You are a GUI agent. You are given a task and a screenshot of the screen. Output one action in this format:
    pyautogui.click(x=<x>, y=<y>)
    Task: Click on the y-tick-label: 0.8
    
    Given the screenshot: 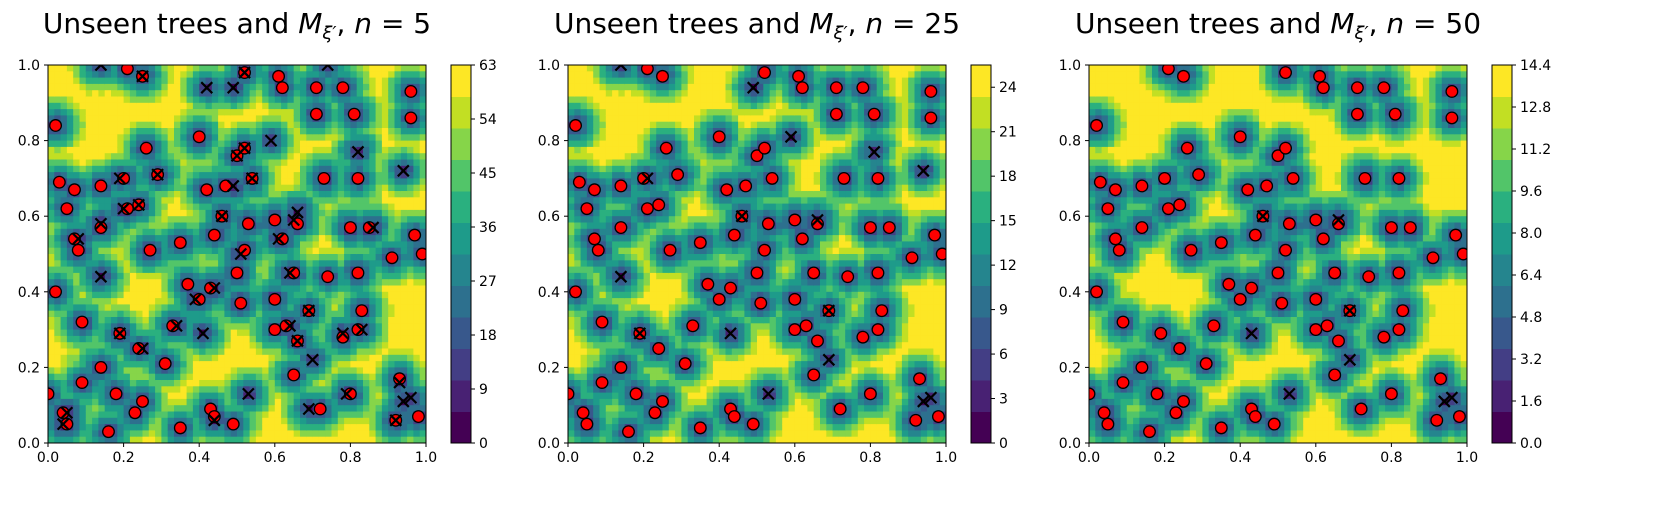 What is the action you would take?
    pyautogui.click(x=29, y=142)
    